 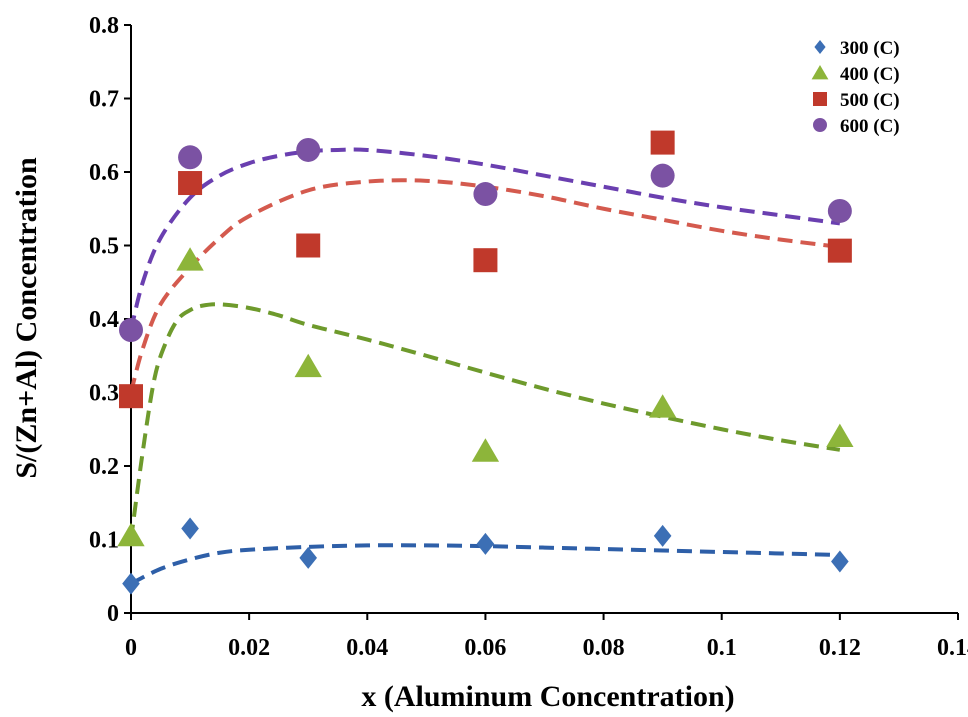 What do you see at coordinates (547, 696) in the screenshot?
I see `x-axis-title: x (Aluminum Concentration)` at bounding box center [547, 696].